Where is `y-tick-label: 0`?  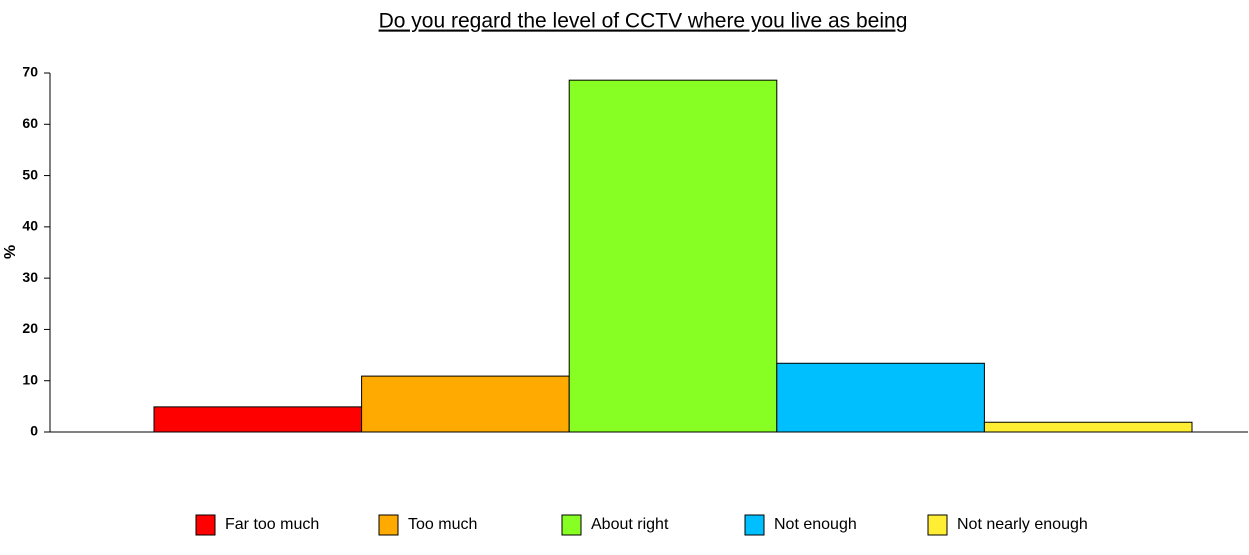
y-tick-label: 0 is located at coordinates (34, 431).